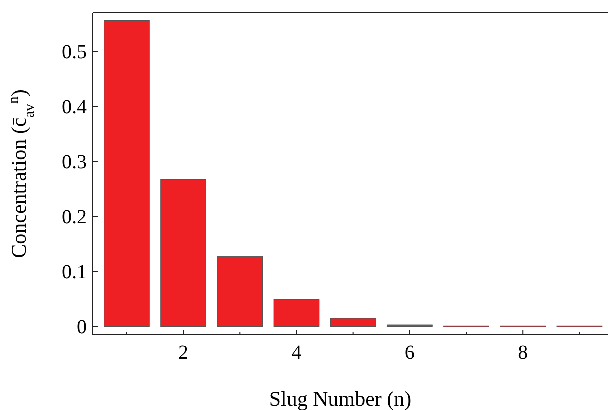  I want to click on y-tick-label: 0.1, so click(74, 273).